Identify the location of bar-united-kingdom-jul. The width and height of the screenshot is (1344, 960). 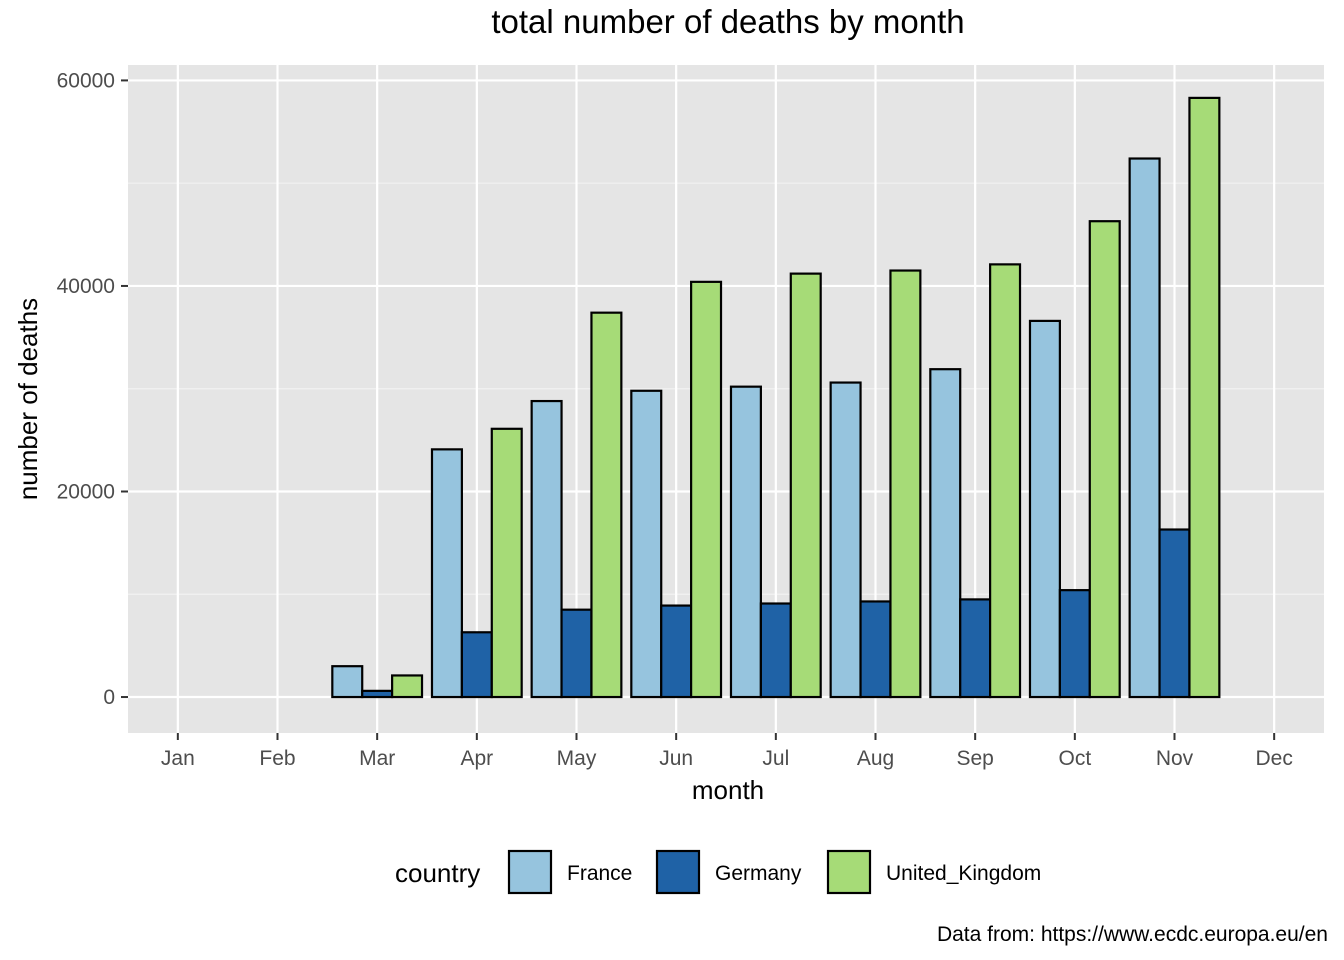
(805, 485).